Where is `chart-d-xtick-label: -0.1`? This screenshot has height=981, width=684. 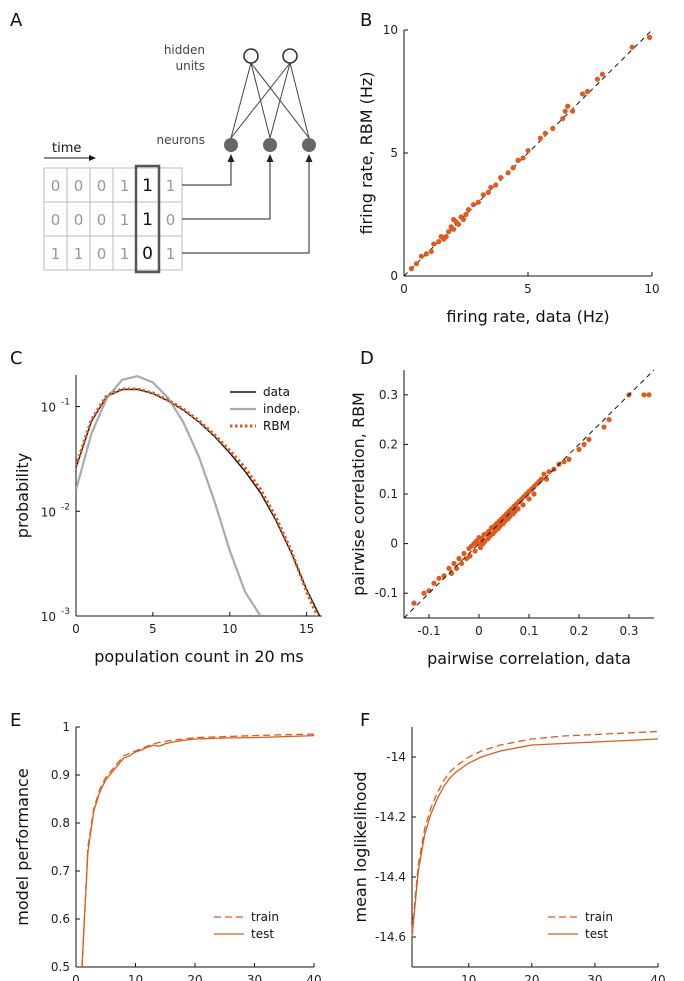 chart-d-xtick-label: -0.1 is located at coordinates (428, 631).